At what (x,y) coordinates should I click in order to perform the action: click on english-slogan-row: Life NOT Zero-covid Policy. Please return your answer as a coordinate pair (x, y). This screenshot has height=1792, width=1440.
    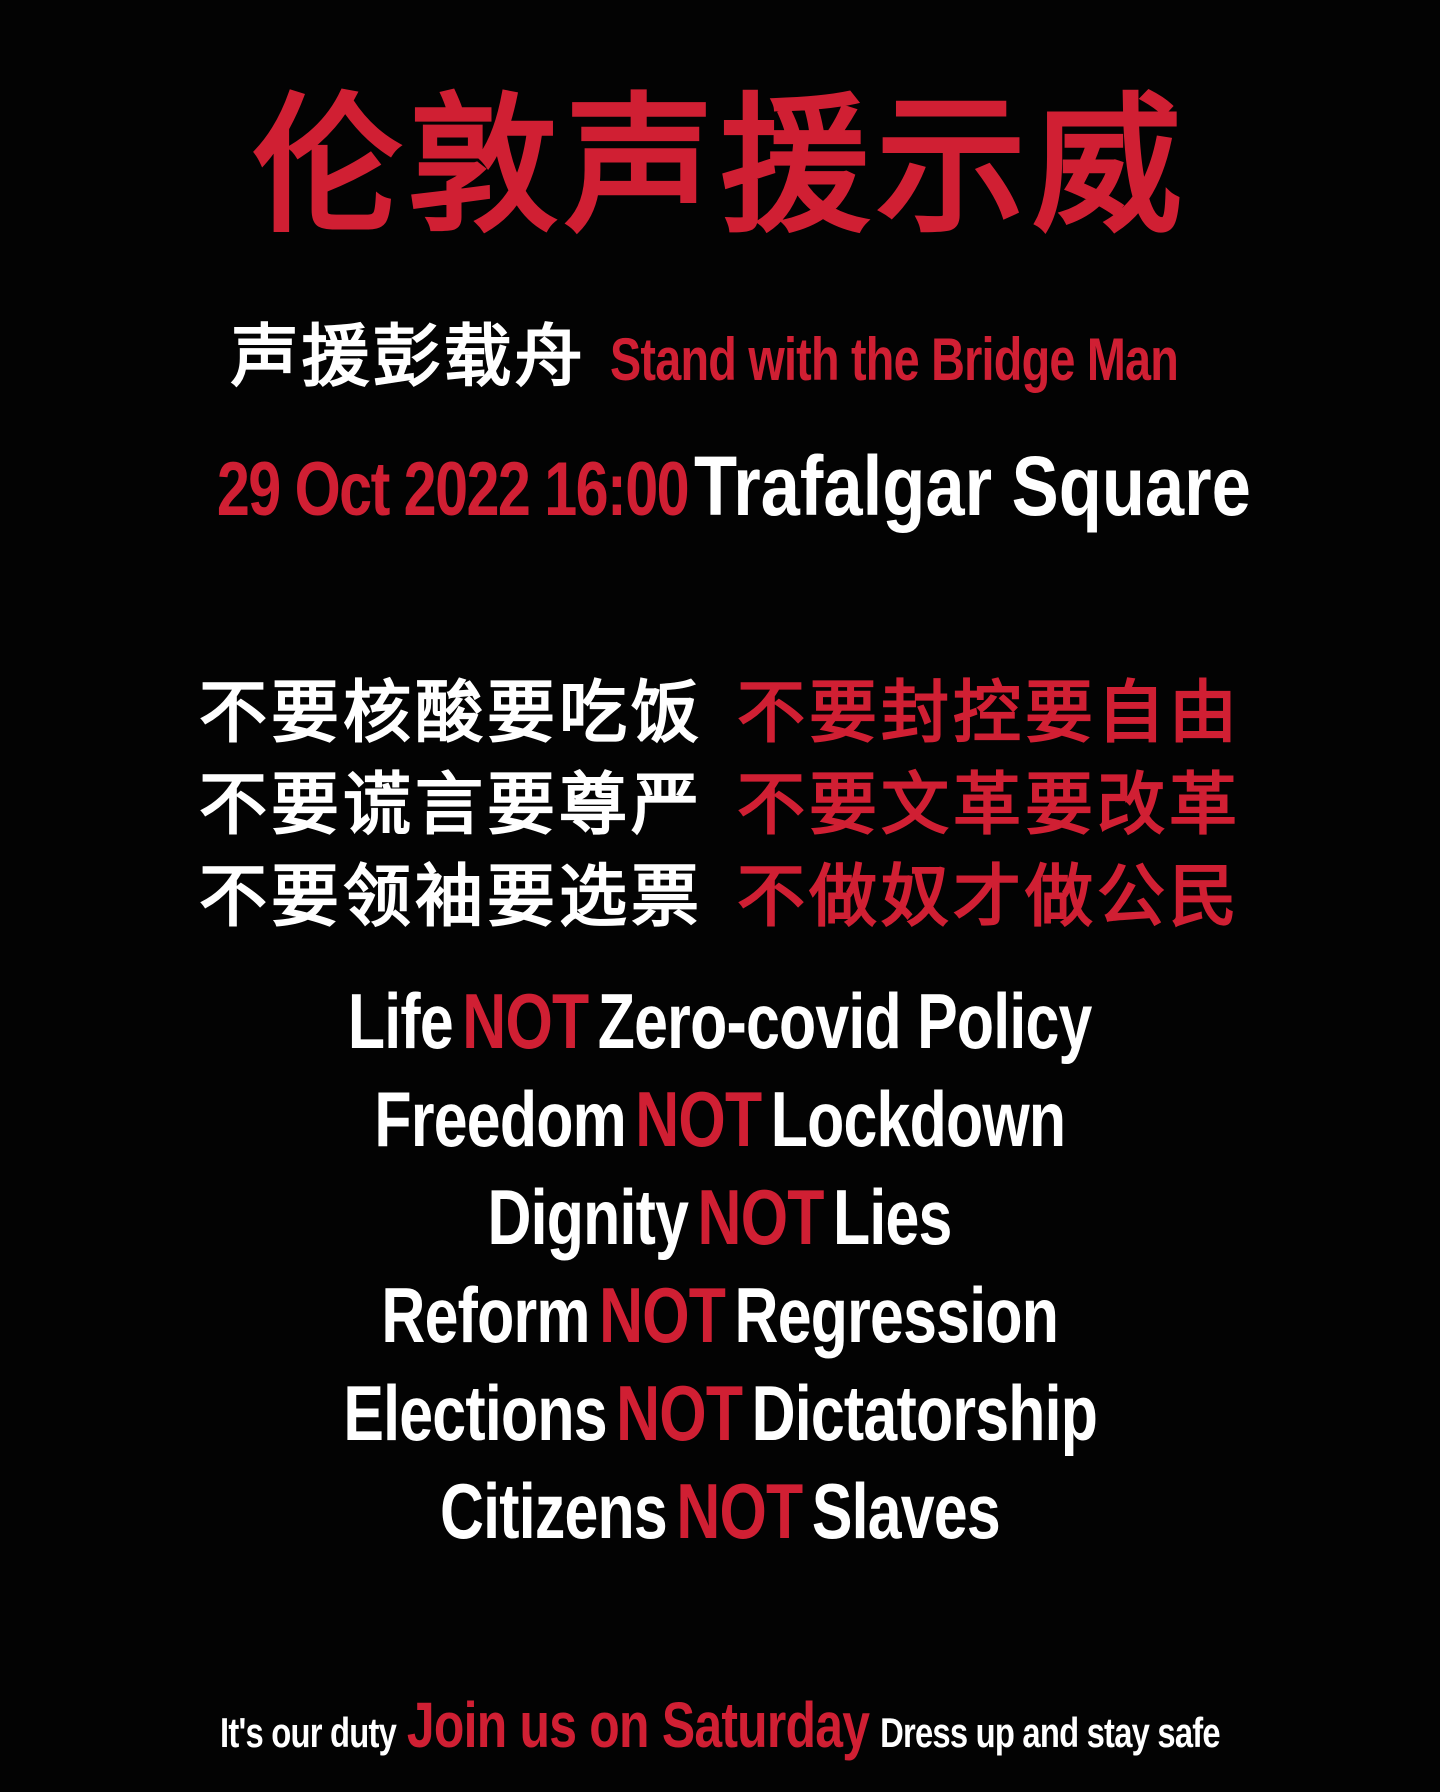
    Looking at the image, I should click on (720, 1021).